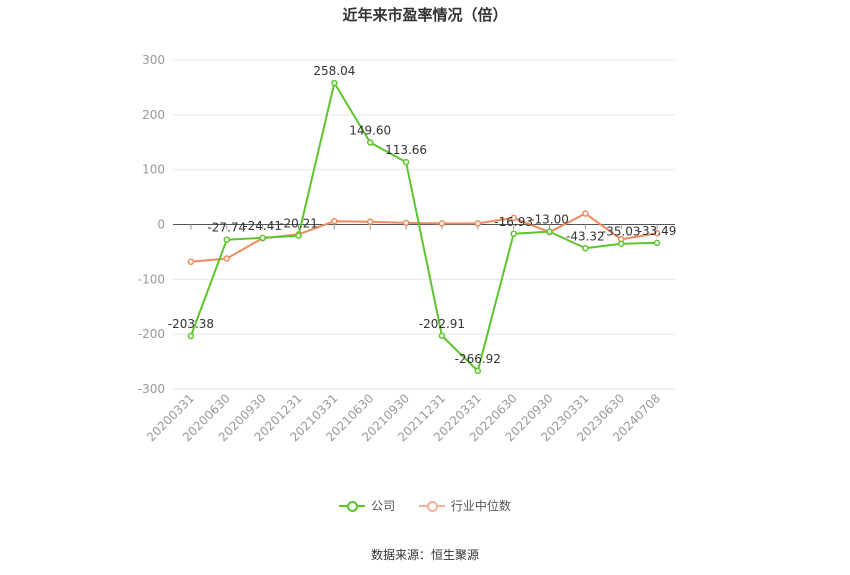 The width and height of the screenshot is (850, 575). Describe the element at coordinates (334, 71) in the screenshot. I see `data-label-company: 258.04` at that location.